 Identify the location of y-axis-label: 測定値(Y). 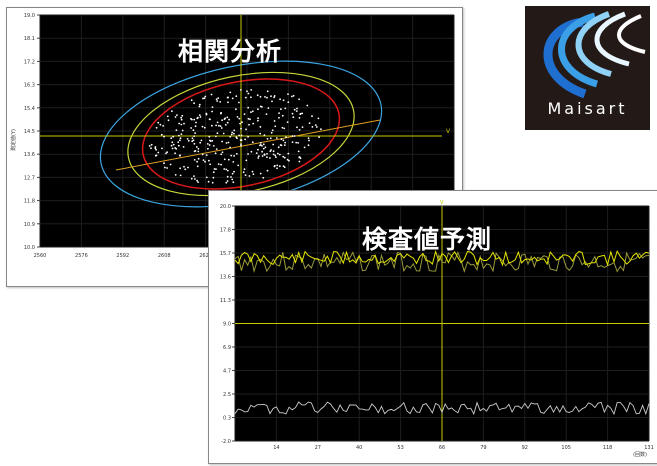
(13, 140).